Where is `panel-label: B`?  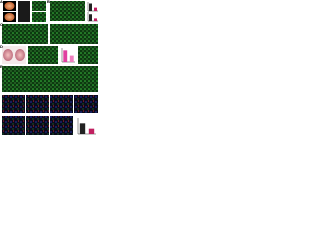
panel-label: B is located at coordinates (48, 2).